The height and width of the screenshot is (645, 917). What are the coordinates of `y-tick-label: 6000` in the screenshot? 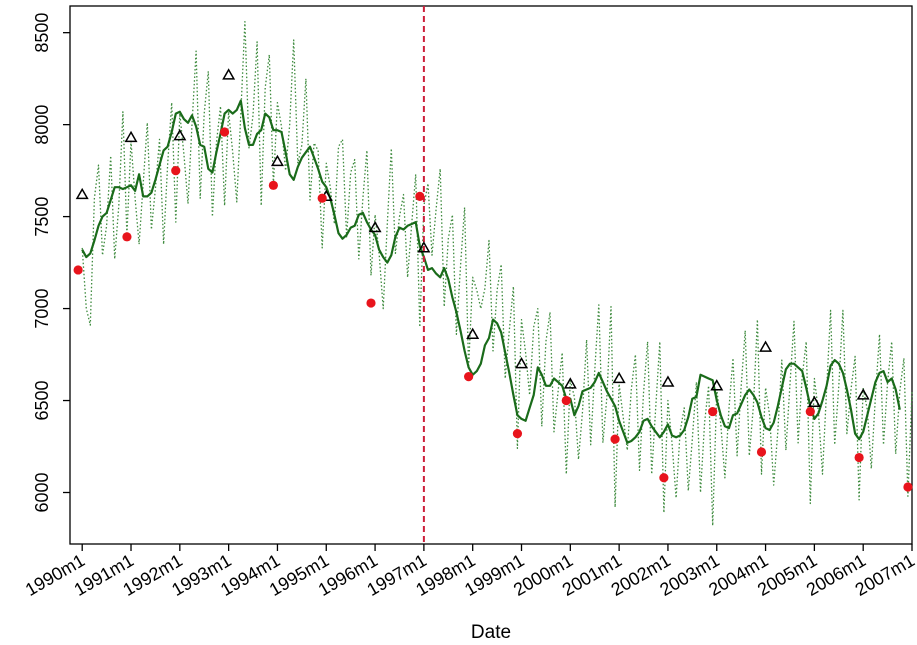 It's located at (42, 492).